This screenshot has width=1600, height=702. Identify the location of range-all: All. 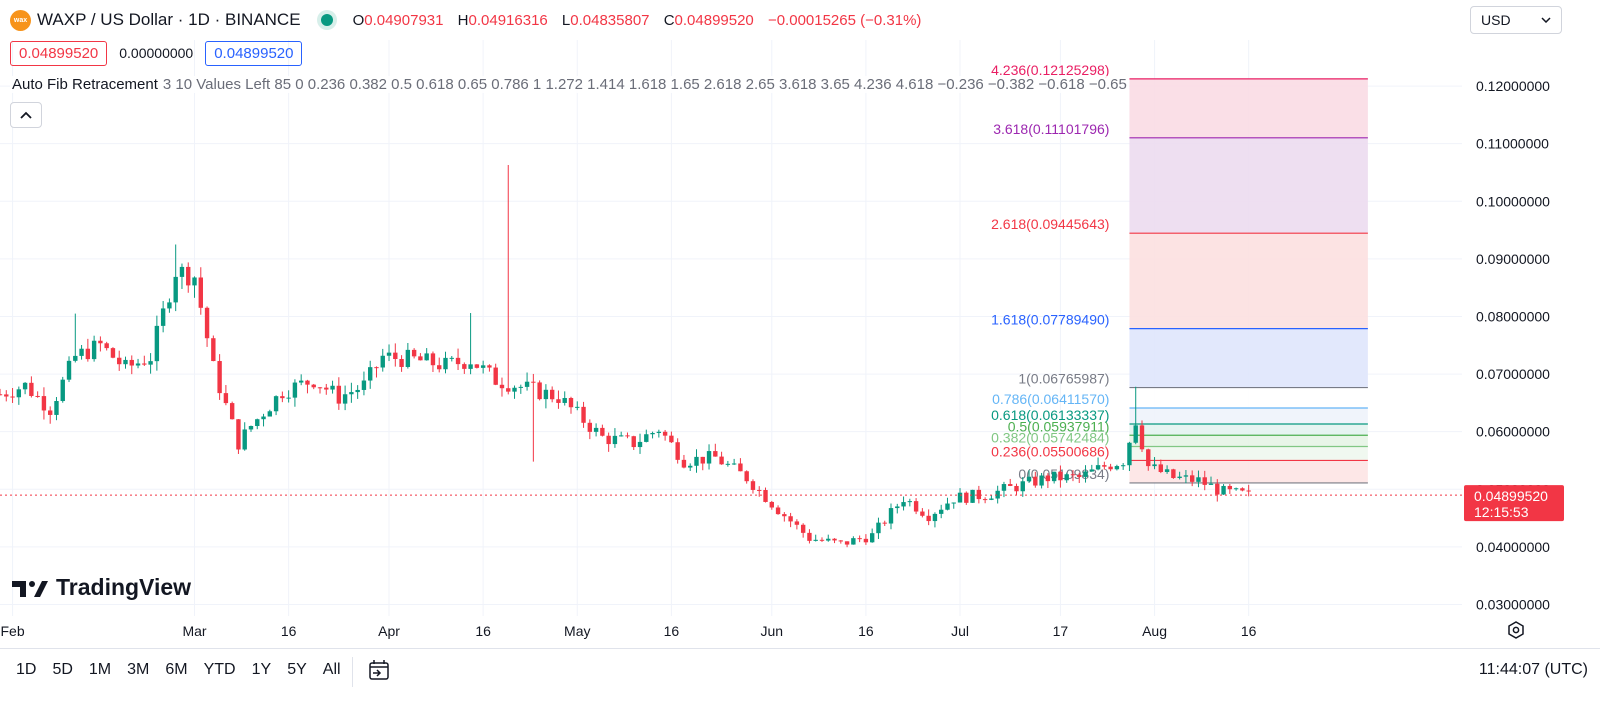
(331, 669).